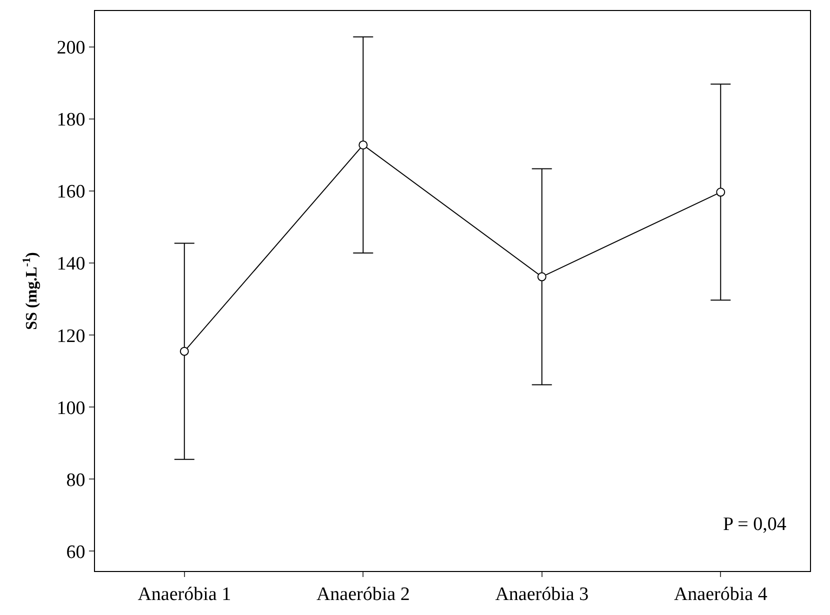 The width and height of the screenshot is (830, 615). What do you see at coordinates (71, 408) in the screenshot?
I see `y-tick-label: 100` at bounding box center [71, 408].